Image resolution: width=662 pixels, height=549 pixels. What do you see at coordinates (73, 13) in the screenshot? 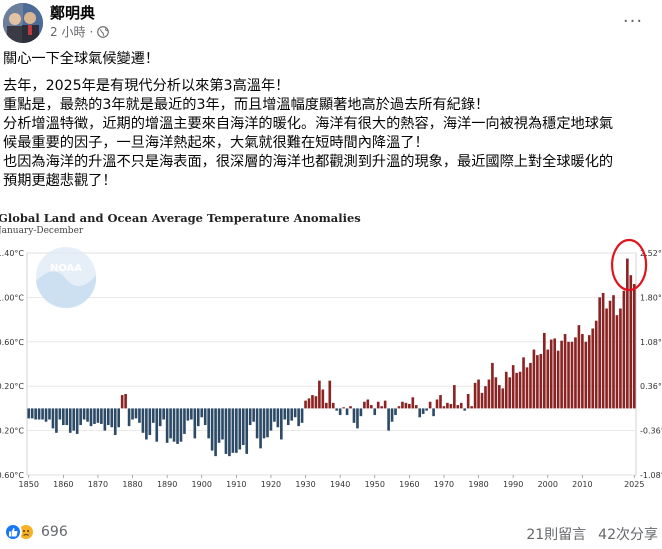
I see `author-name: 鄭明典` at bounding box center [73, 13].